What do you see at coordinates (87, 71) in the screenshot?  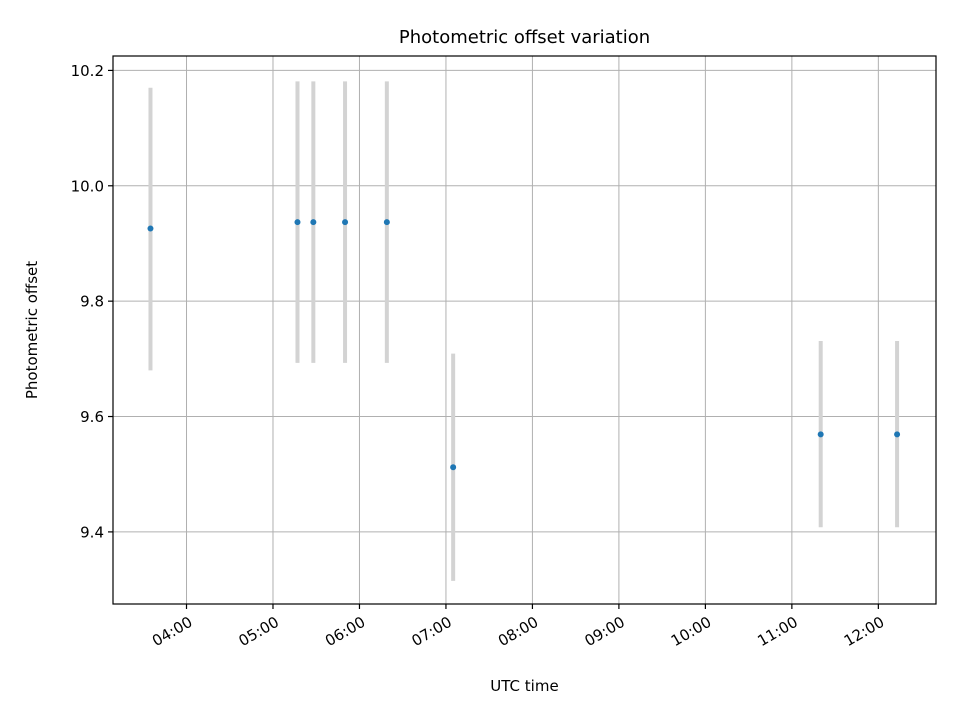 I see `y-tick-label: 10.2` at bounding box center [87, 71].